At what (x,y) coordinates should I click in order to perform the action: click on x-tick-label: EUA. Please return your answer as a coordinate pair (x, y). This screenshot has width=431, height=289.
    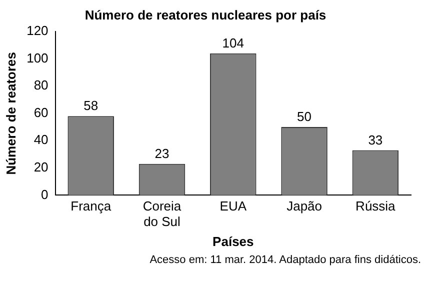
    Looking at the image, I should click on (233, 206).